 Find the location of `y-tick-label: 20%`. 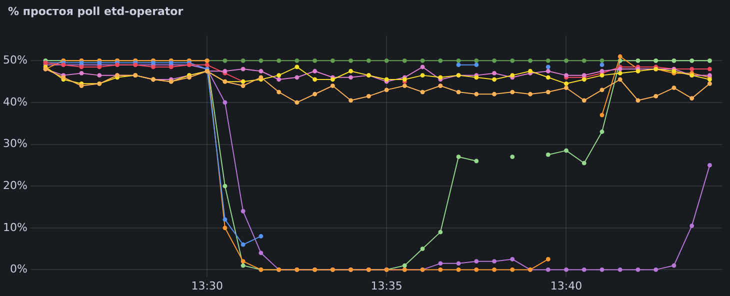

y-tick-label: 20% is located at coordinates (15, 185).